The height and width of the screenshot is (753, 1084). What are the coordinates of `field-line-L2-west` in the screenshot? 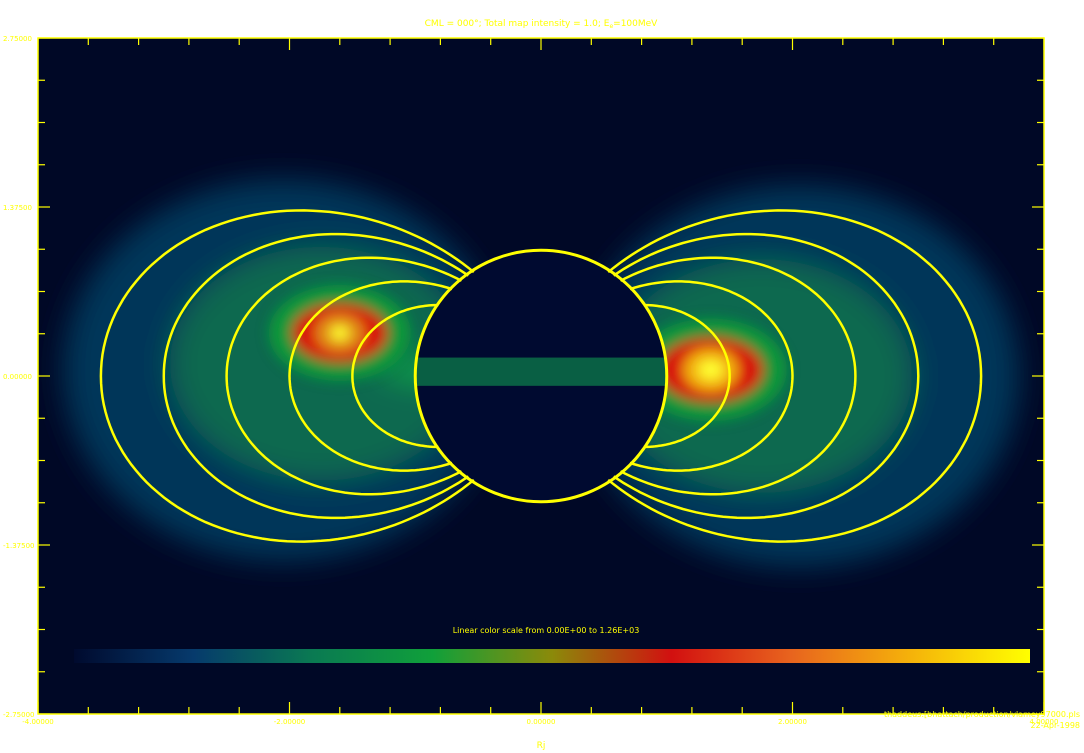 It's located at (370, 376).